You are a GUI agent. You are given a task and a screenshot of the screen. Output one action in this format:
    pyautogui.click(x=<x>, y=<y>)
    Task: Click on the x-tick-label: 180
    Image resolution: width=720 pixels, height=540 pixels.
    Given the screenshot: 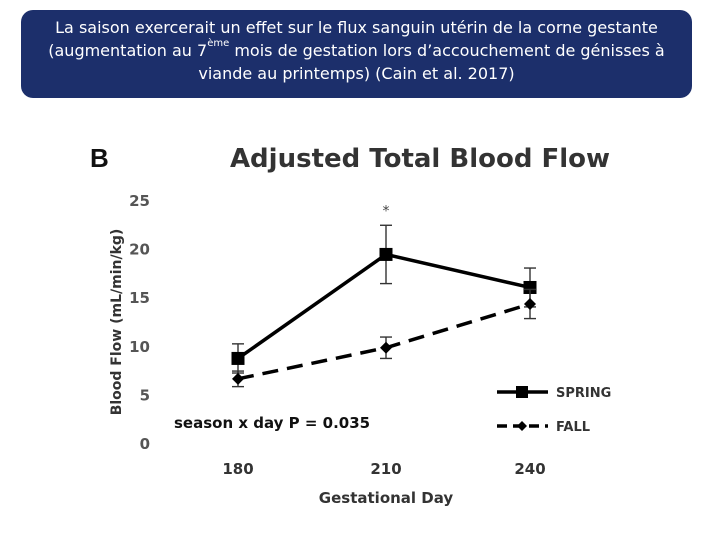 What is the action you would take?
    pyautogui.click(x=237, y=469)
    